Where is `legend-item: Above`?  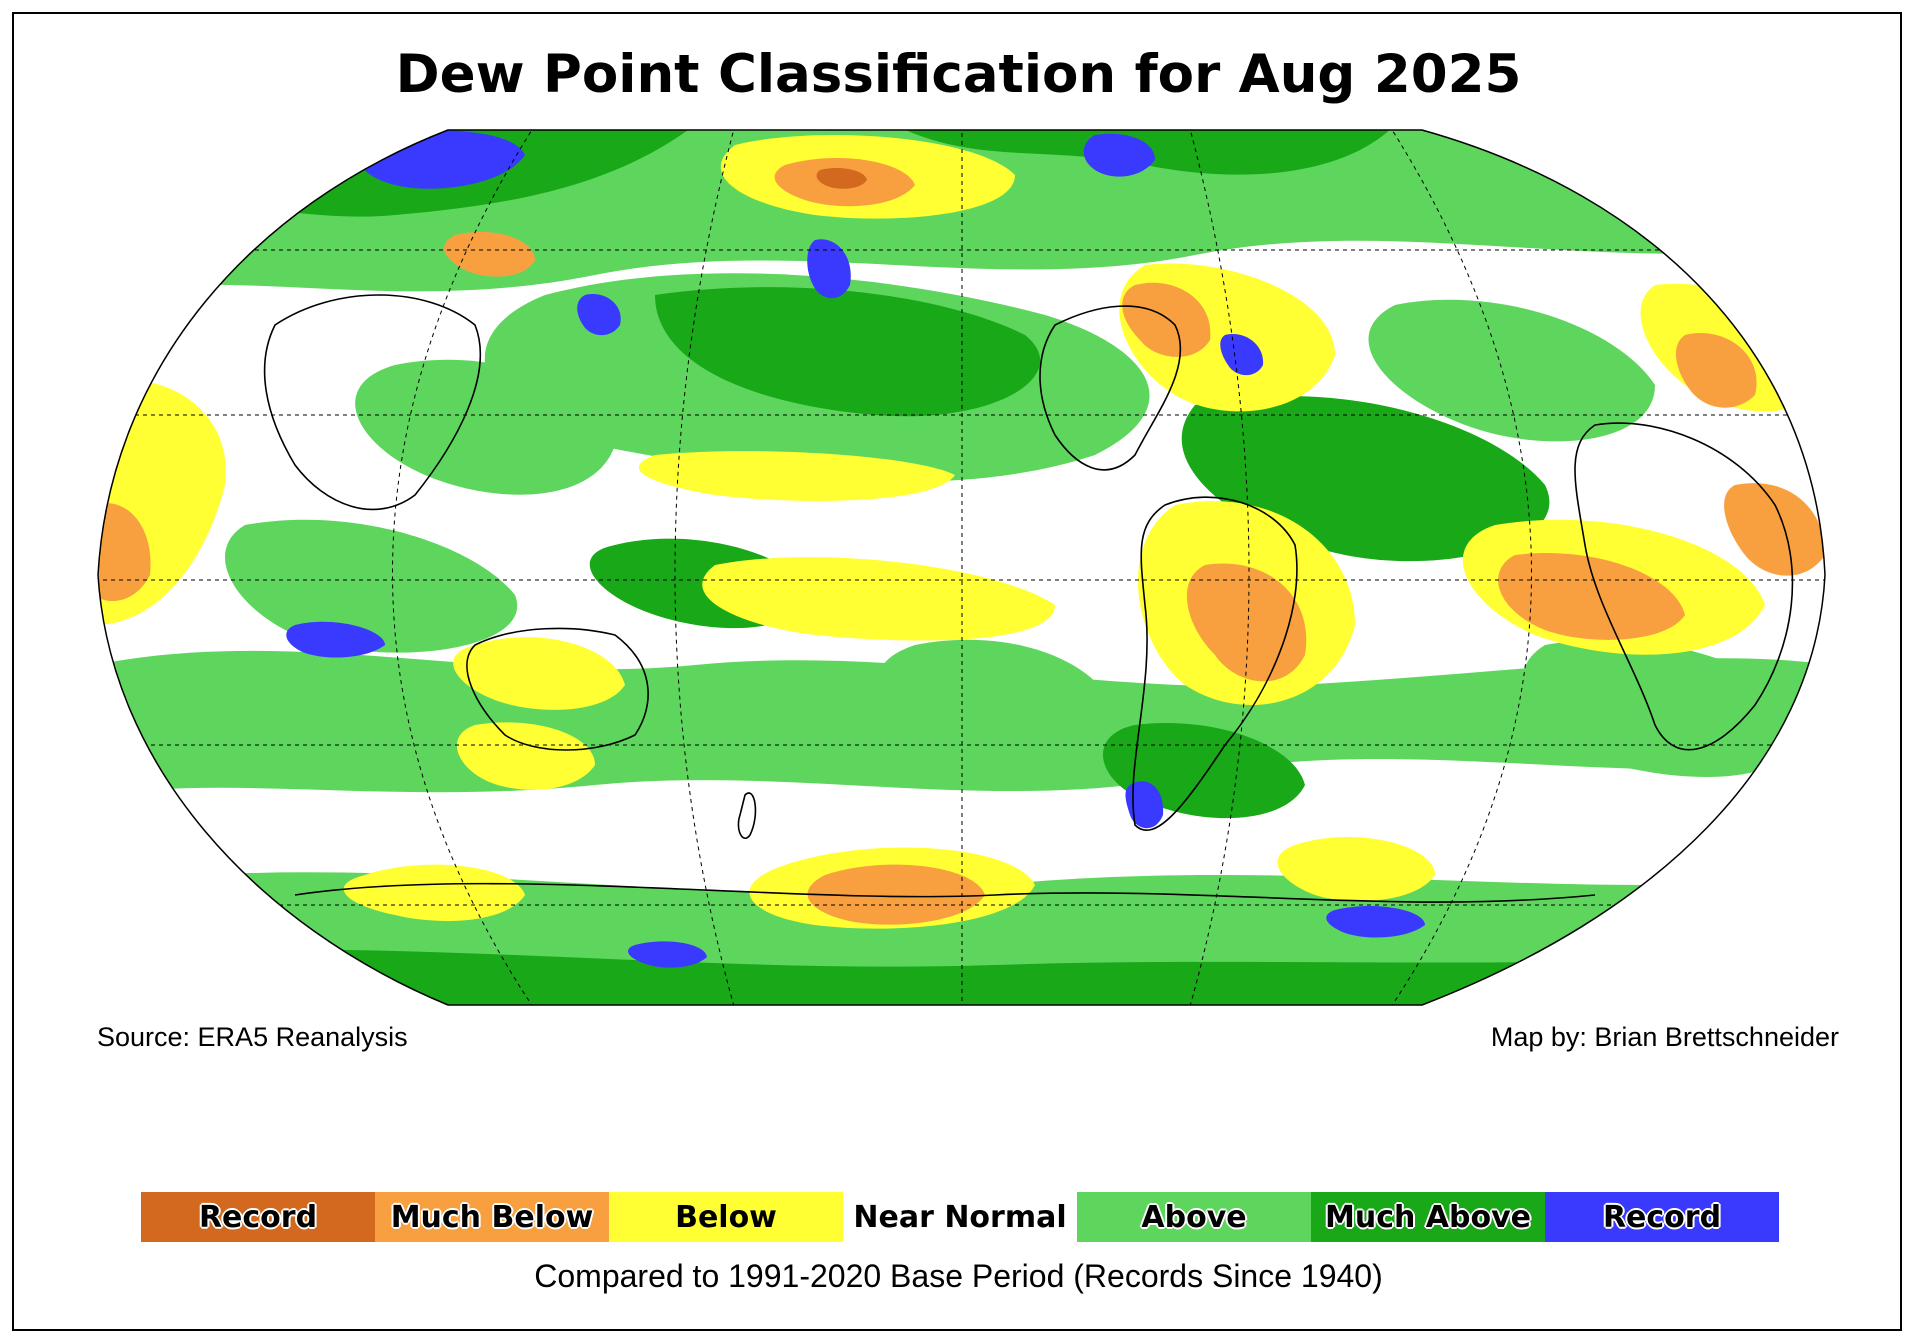 legend-item: Above is located at coordinates (1194, 1217).